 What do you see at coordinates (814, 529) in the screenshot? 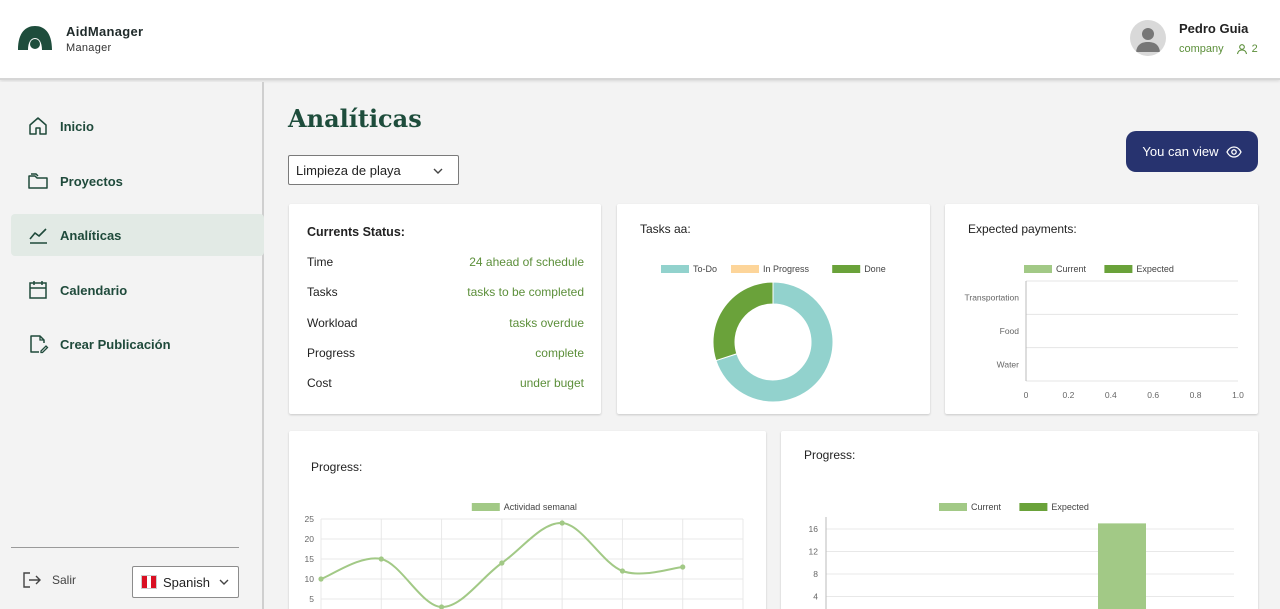
I see `y-tick-label: 16` at bounding box center [814, 529].